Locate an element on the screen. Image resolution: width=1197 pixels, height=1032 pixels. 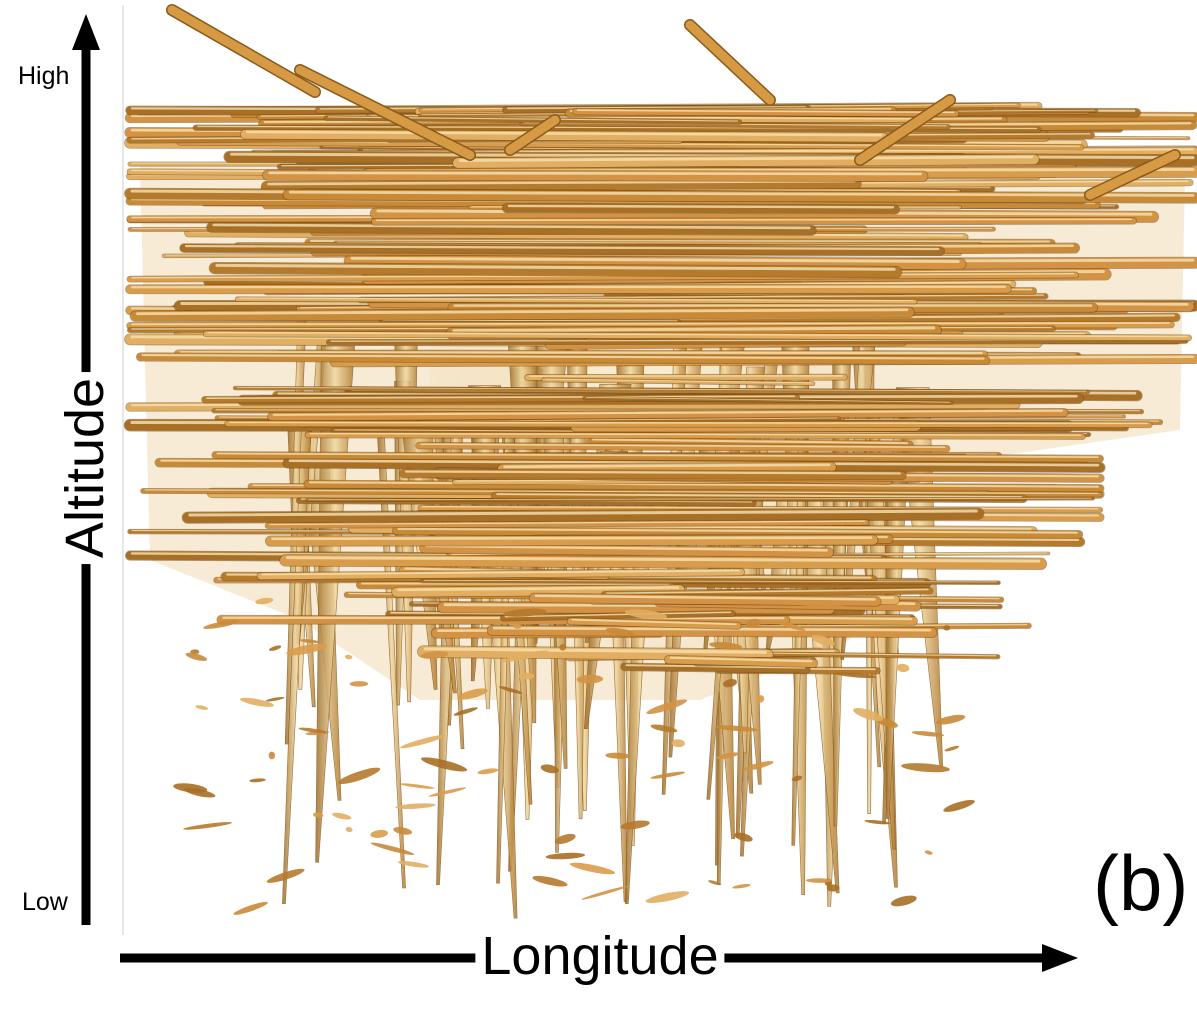
panel-label: (b) is located at coordinates (1140, 883).